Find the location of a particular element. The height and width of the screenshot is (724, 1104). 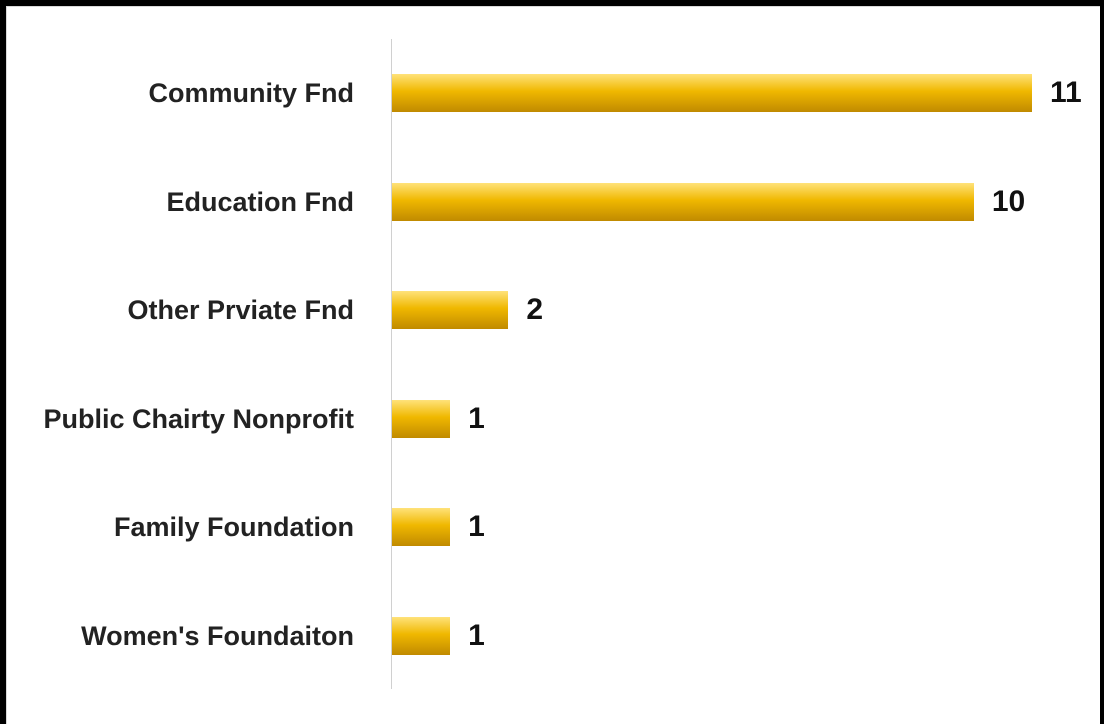

category-label: Community Fnd is located at coordinates (251, 93).